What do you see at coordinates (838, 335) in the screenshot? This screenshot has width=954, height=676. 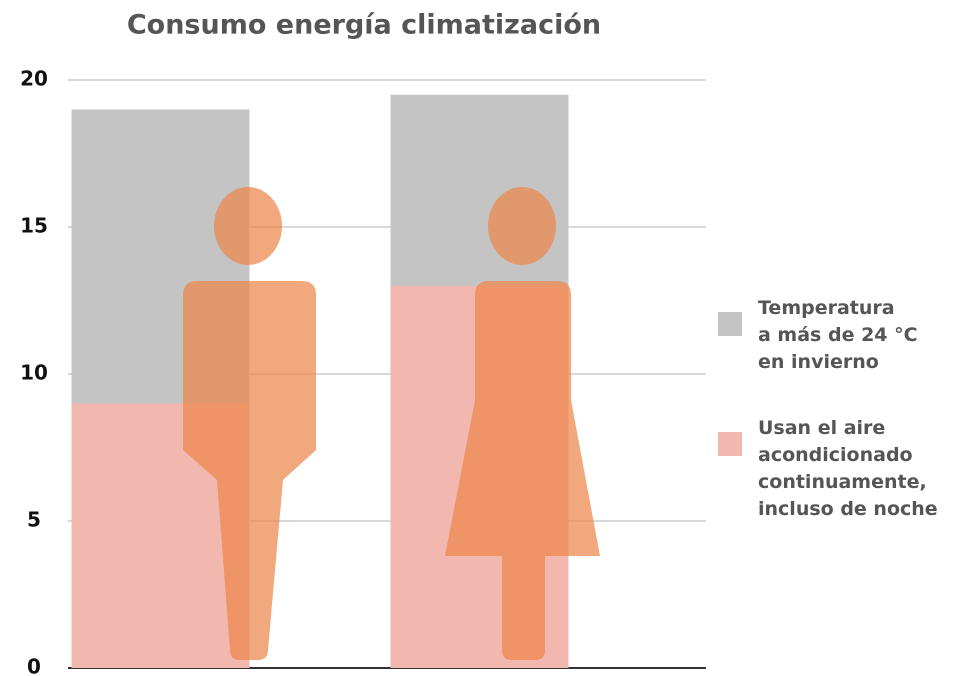 I see `legend-label: Temperatura a más de 24 °C en invierno` at bounding box center [838, 335].